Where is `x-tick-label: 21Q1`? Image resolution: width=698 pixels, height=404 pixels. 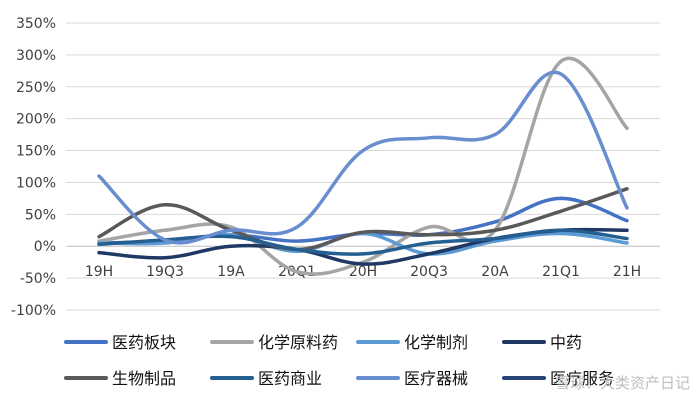 x-tick-label: 21Q1 is located at coordinates (561, 272).